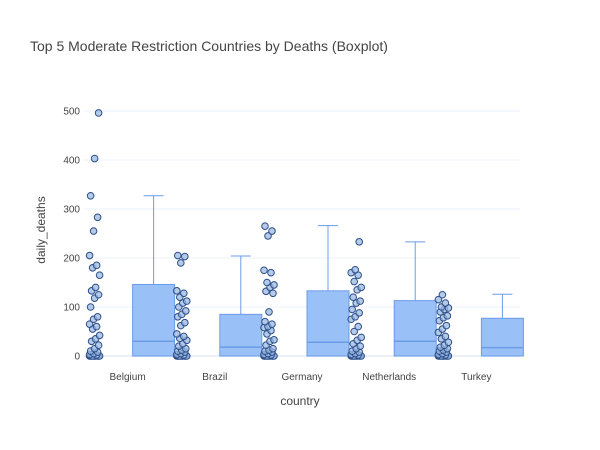  Describe the element at coordinates (182, 305) in the screenshot. I see `points-brazil` at that location.